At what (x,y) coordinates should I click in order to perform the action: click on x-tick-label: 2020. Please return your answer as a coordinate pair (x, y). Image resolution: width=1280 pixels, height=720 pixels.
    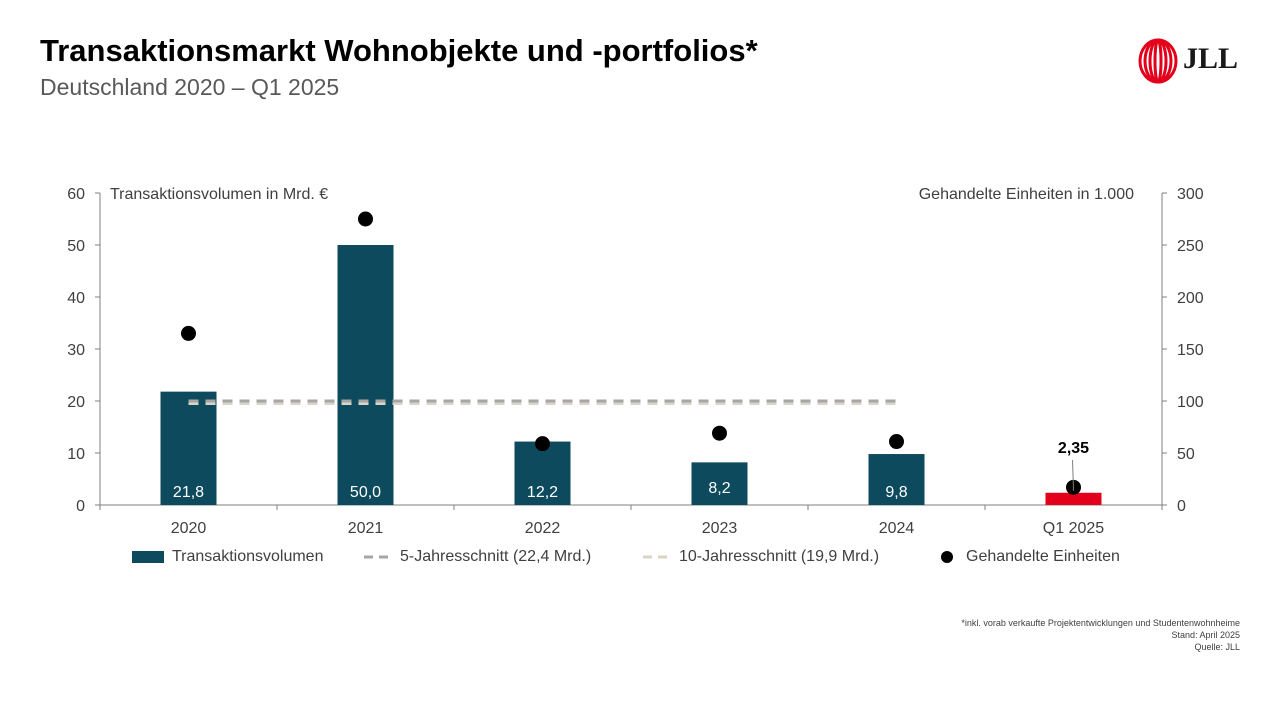
    Looking at the image, I should click on (189, 528).